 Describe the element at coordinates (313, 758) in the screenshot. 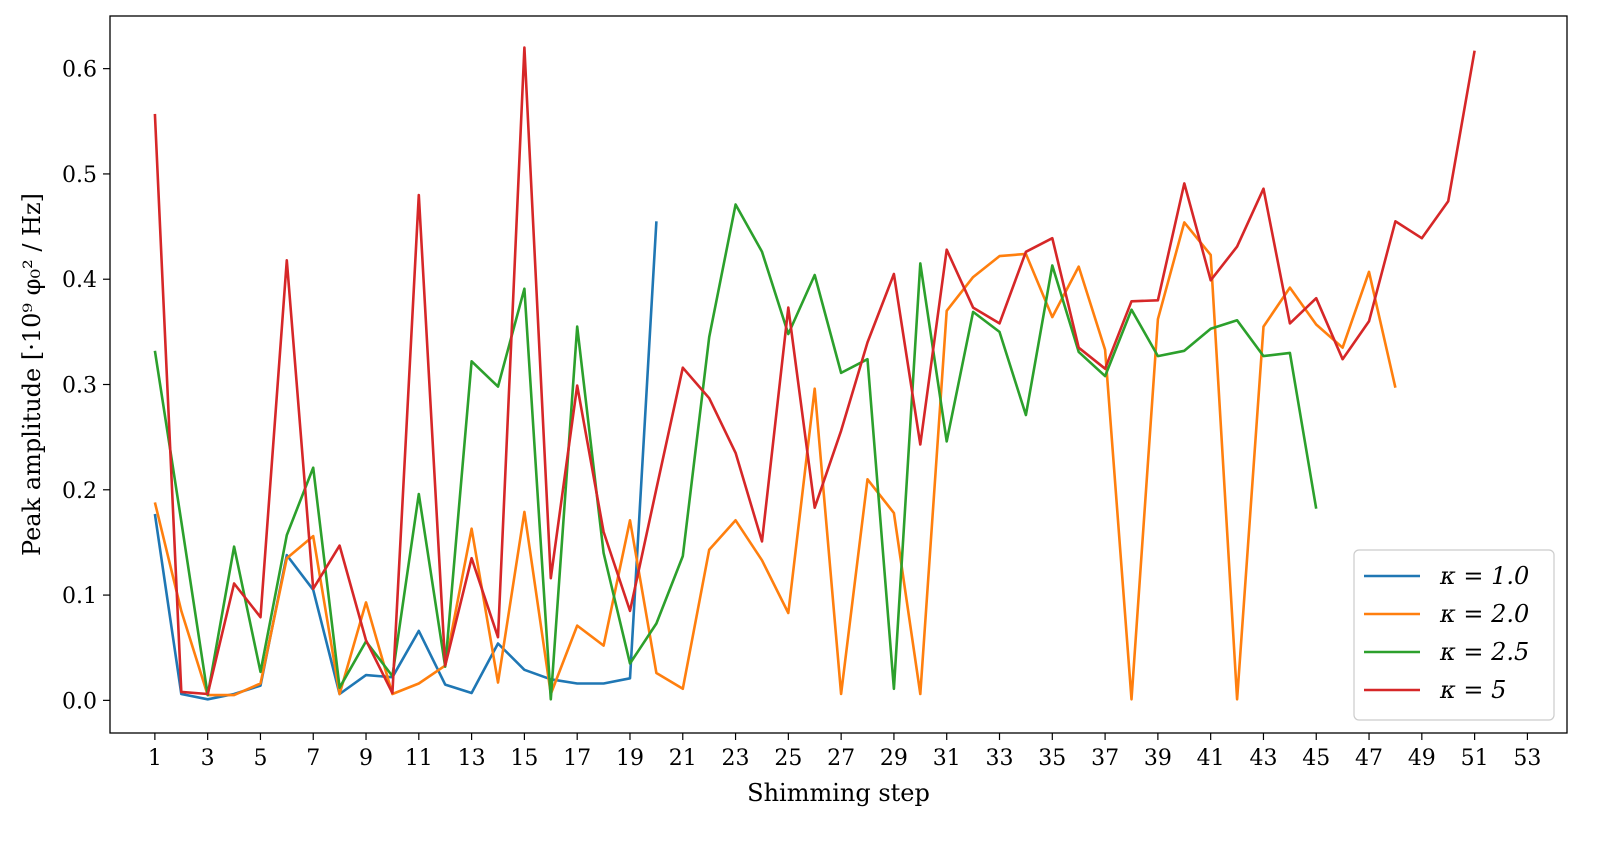

I see `x-tick-label: 7` at that location.